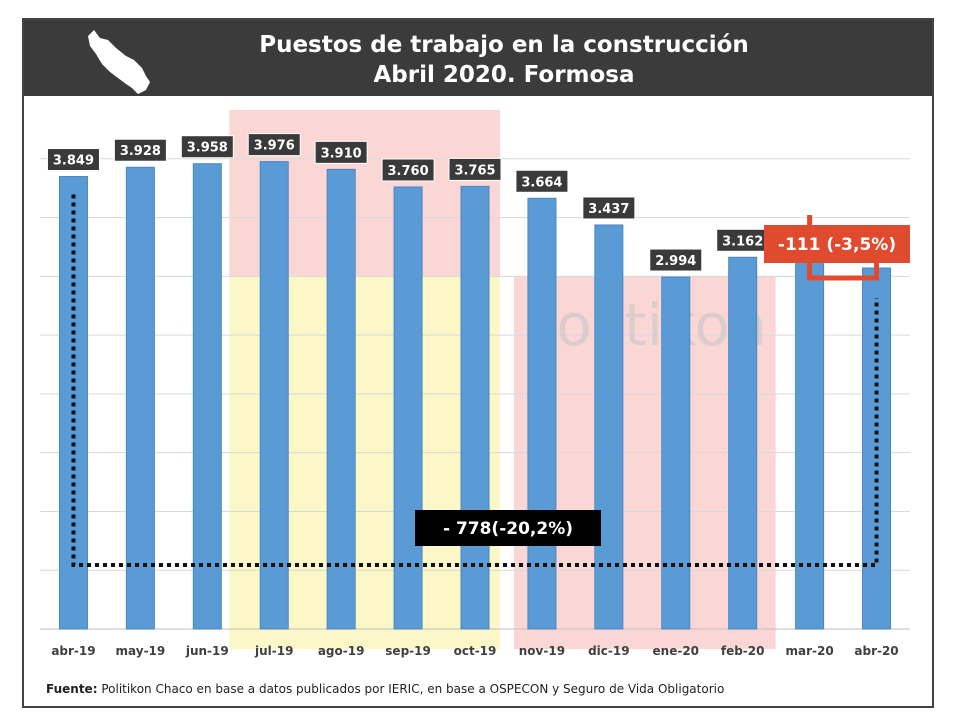 This screenshot has height=720, width=960. Describe the element at coordinates (542, 651) in the screenshot. I see `category-label-nov-19: nov-19` at that location.